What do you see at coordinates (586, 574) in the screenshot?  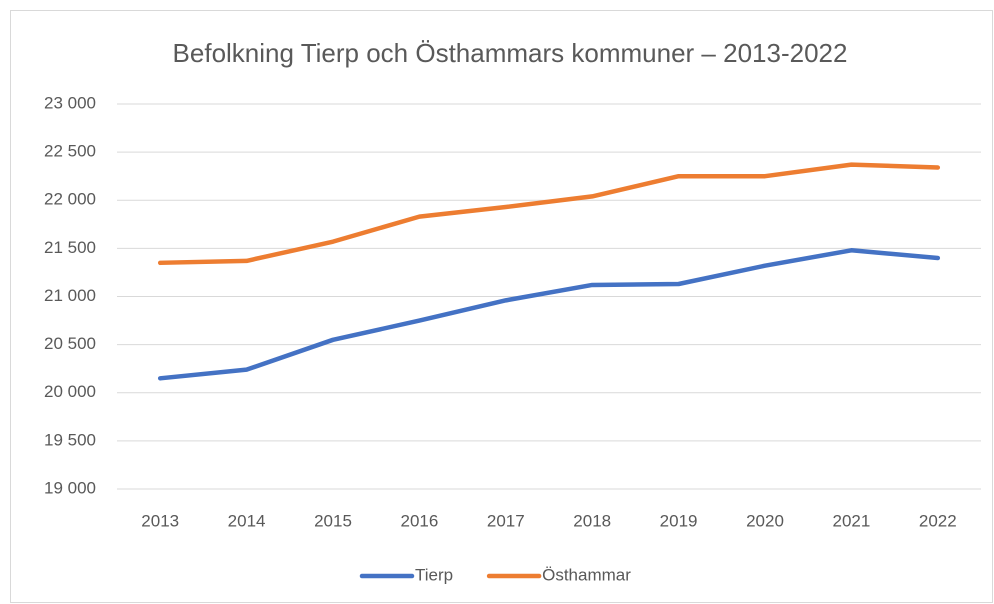 I see `legend-label: Östhammar` at bounding box center [586, 574].